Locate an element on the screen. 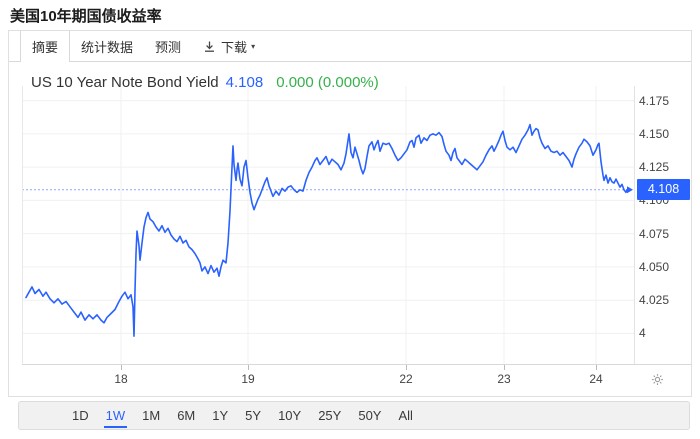 The width and height of the screenshot is (700, 439). y-axis-label: 4.125 is located at coordinates (654, 167).